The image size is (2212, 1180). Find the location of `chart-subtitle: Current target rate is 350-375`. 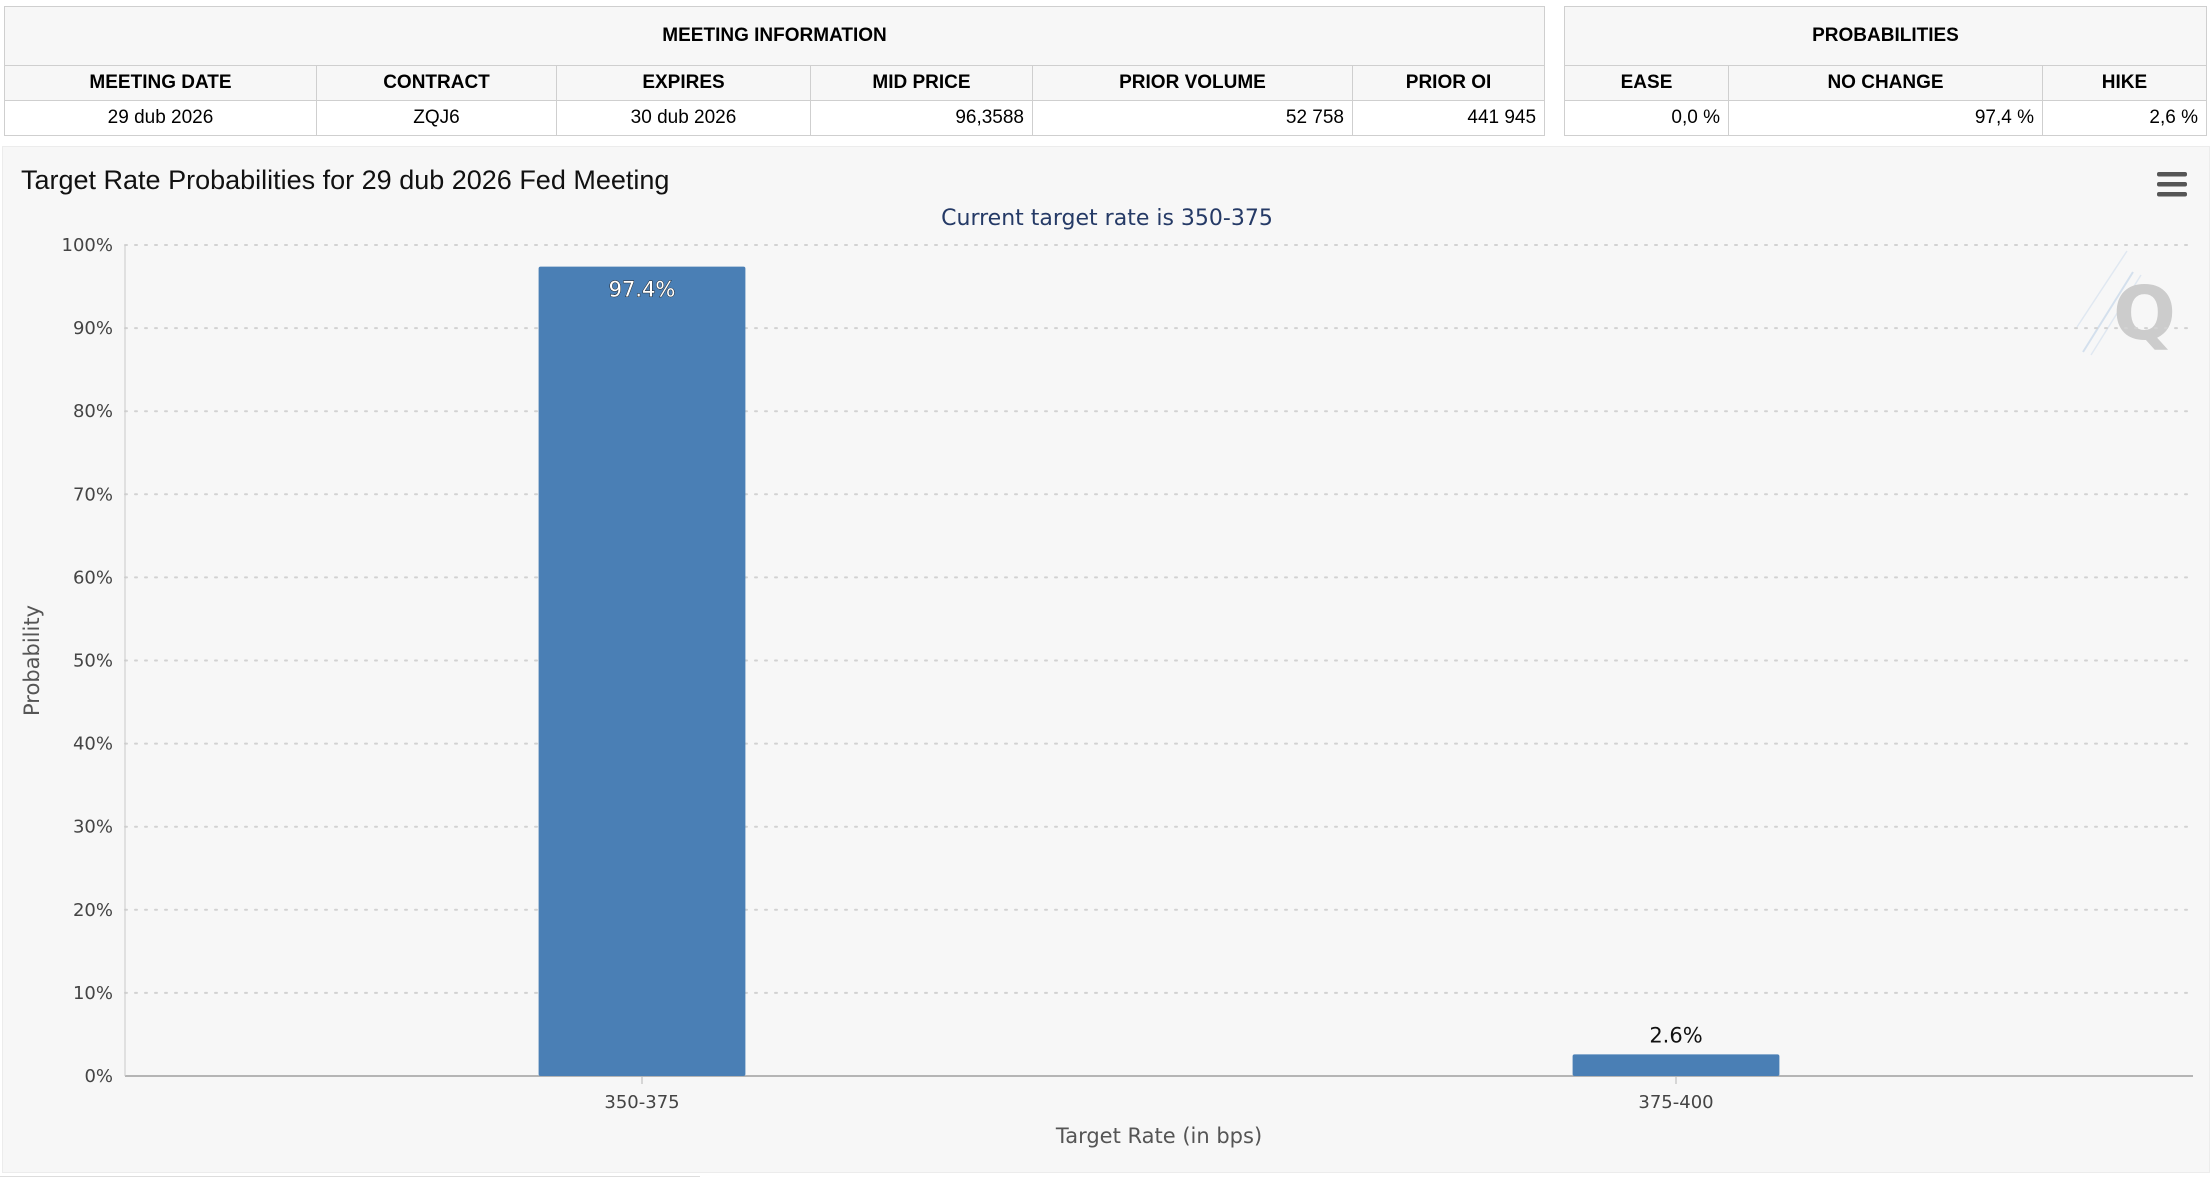

chart-subtitle: Current target rate is 350-375 is located at coordinates (1107, 218).